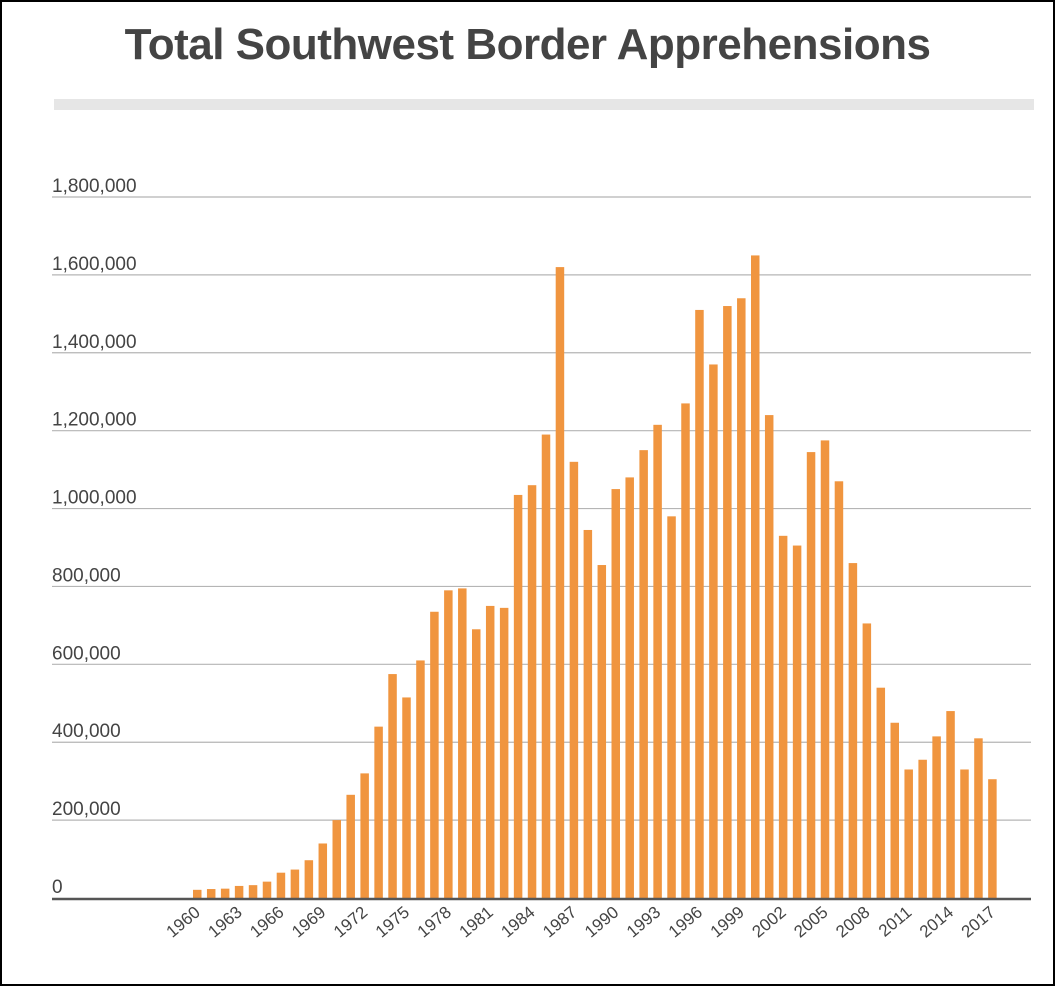  Describe the element at coordinates (281, 885) in the screenshot. I see `bar-1966` at that location.